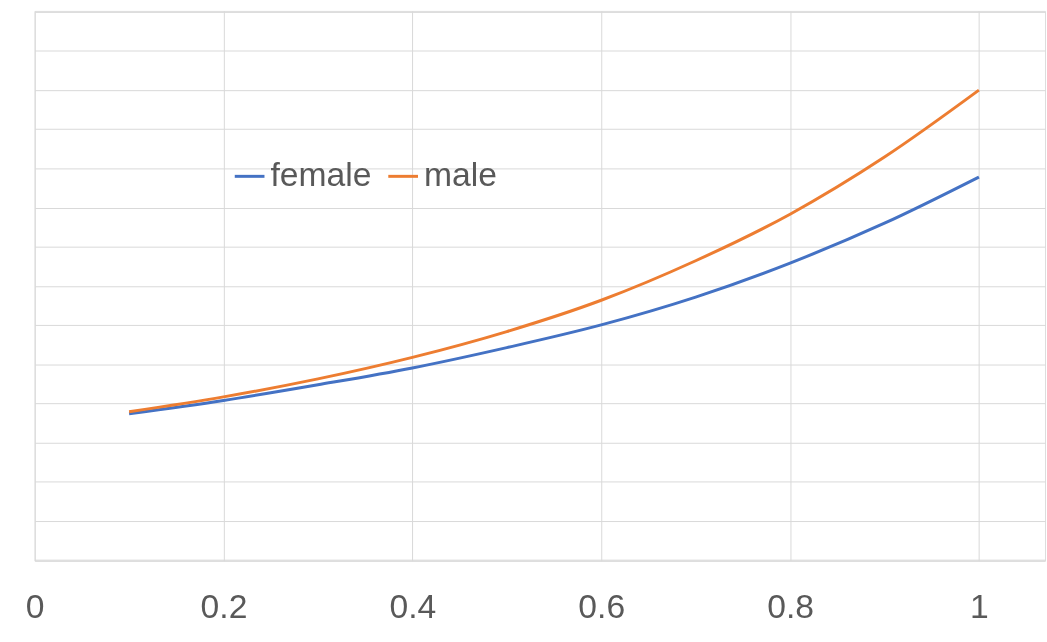  I want to click on x-tick-label: 0.8, so click(790, 606).